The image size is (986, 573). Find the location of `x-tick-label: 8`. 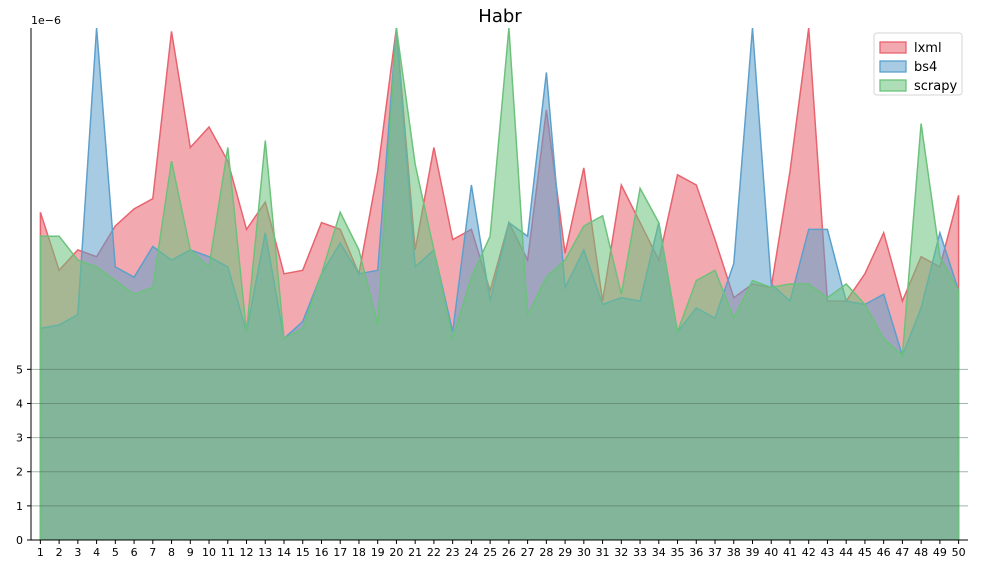

x-tick-label: 8 is located at coordinates (171, 552).